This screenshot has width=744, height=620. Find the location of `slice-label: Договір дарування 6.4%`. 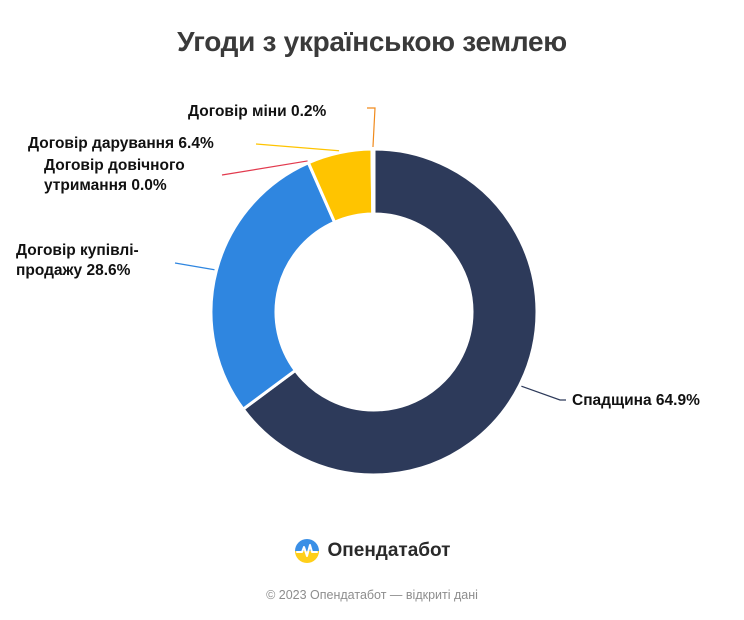

slice-label: Договір дарування 6.4% is located at coordinates (121, 143).